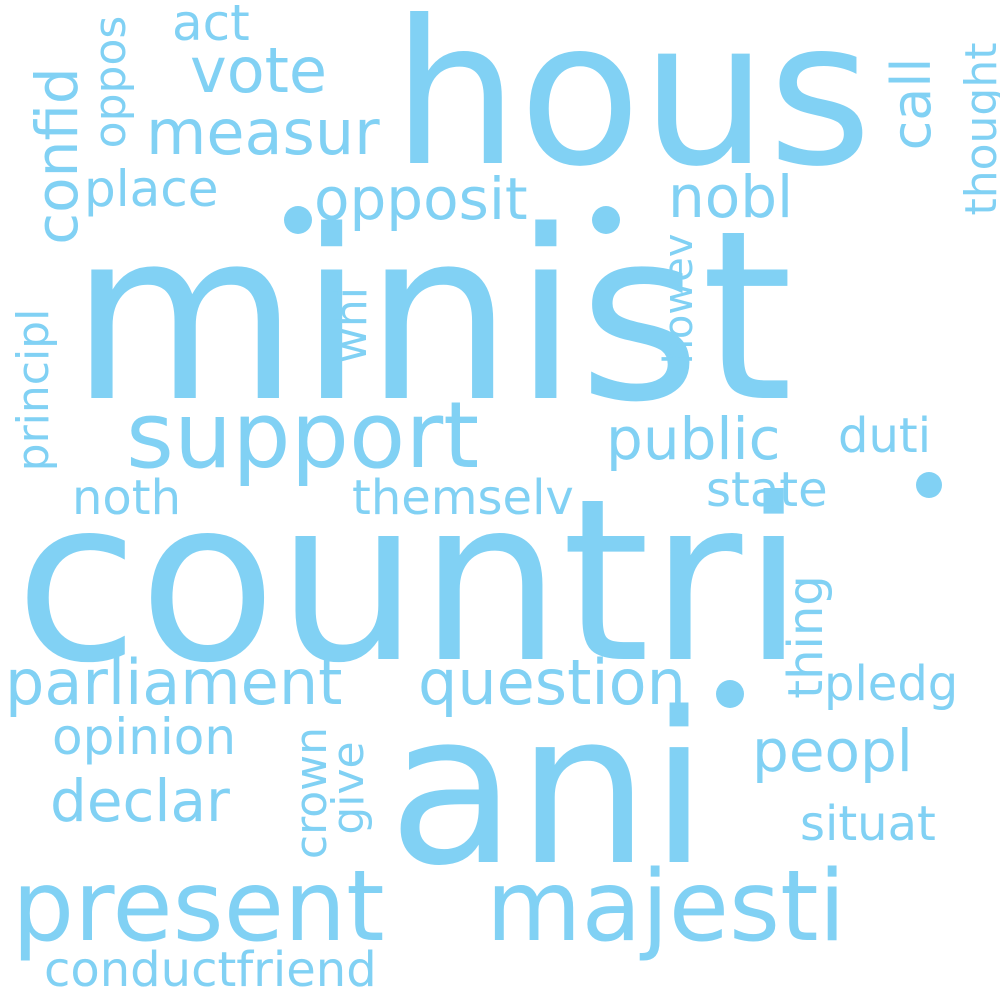 The width and height of the screenshot is (1000, 1000). What do you see at coordinates (210, 970) in the screenshot?
I see `word-conductfriend: conductfriend` at bounding box center [210, 970].